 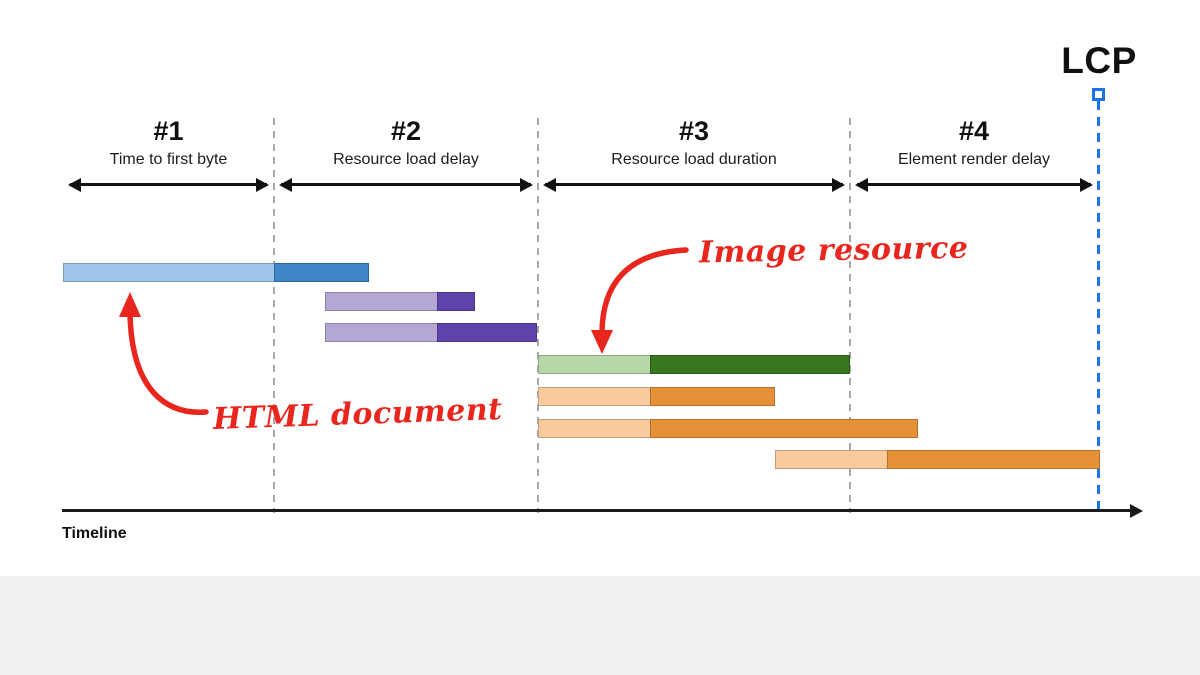 What do you see at coordinates (1098, 305) in the screenshot?
I see `lcp-dashed-line` at bounding box center [1098, 305].